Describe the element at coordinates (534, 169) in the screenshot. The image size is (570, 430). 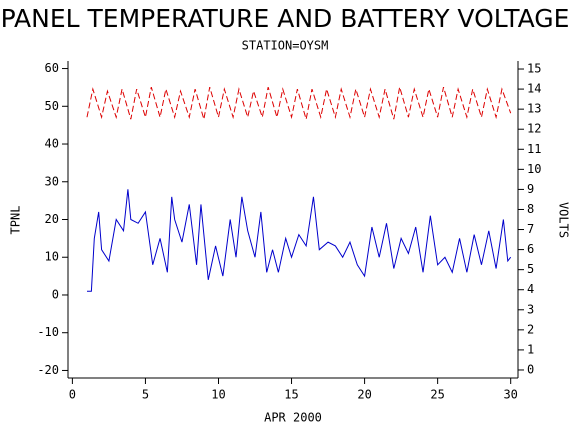
I see `y2-tick-label: 10` at that location.